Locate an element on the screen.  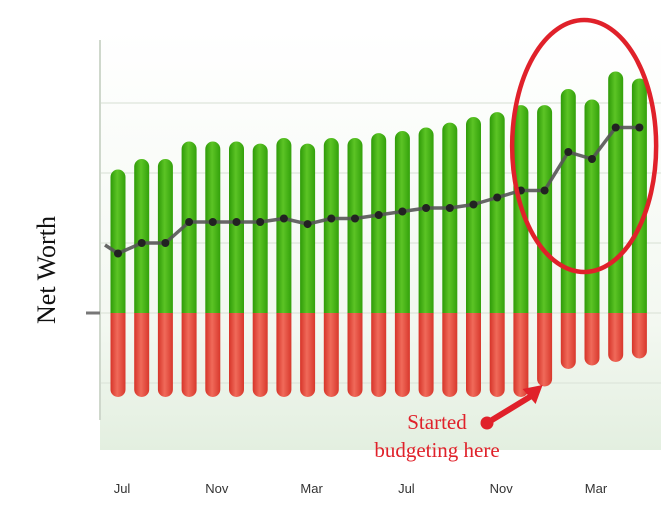
annotation-text-line-2: budgeting here is located at coordinates (436, 450).